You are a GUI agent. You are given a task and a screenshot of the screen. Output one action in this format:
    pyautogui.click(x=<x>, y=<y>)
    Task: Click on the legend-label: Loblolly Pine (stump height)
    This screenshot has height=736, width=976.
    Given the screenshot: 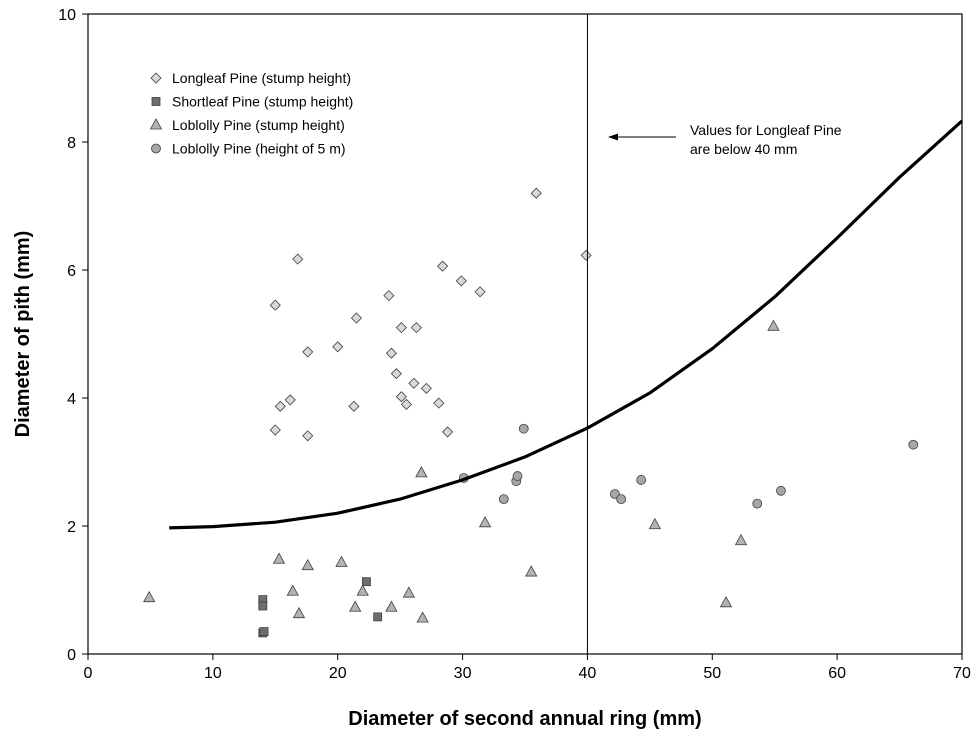 What is the action you would take?
    pyautogui.click(x=258, y=125)
    